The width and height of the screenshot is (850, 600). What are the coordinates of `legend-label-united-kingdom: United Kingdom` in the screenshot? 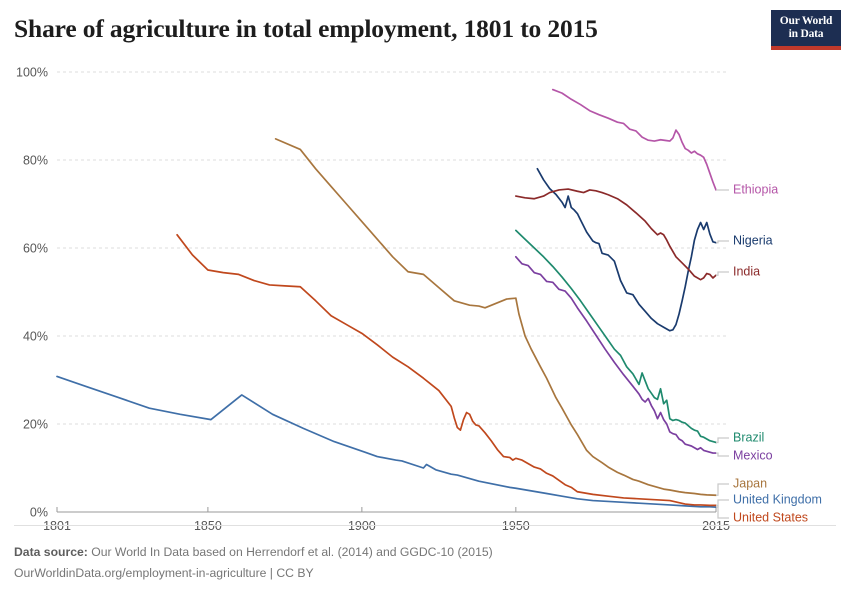 It's located at (777, 499).